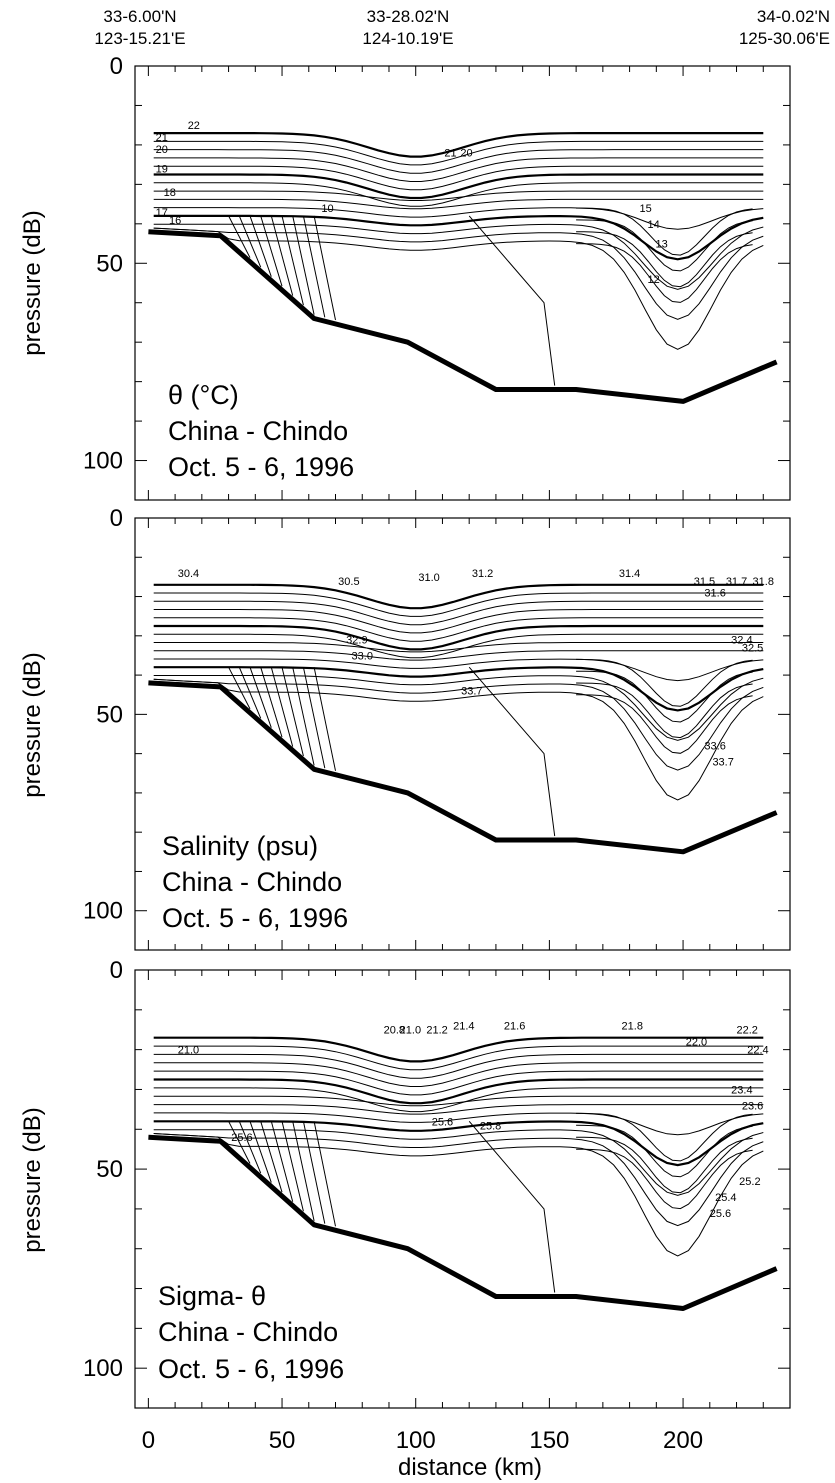 The image size is (835, 1483). I want to click on coord-left-lat: 33-6.00'N, so click(139, 16).